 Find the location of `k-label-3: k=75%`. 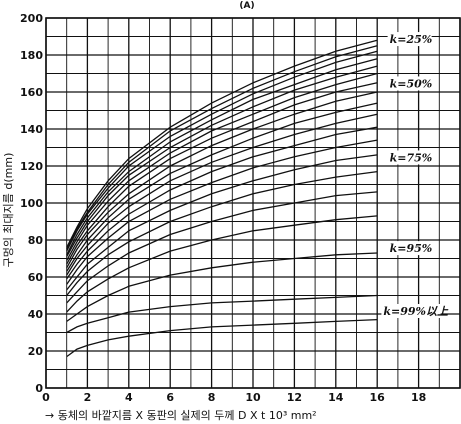

k-label-3: k=75% is located at coordinates (411, 157).